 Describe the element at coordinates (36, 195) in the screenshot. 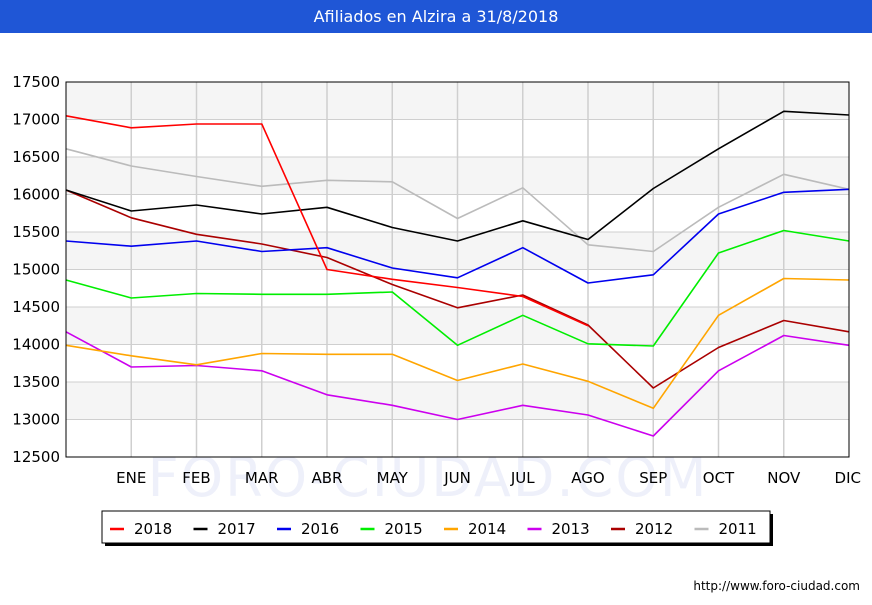

I see `y-tick-label: 16000` at that location.